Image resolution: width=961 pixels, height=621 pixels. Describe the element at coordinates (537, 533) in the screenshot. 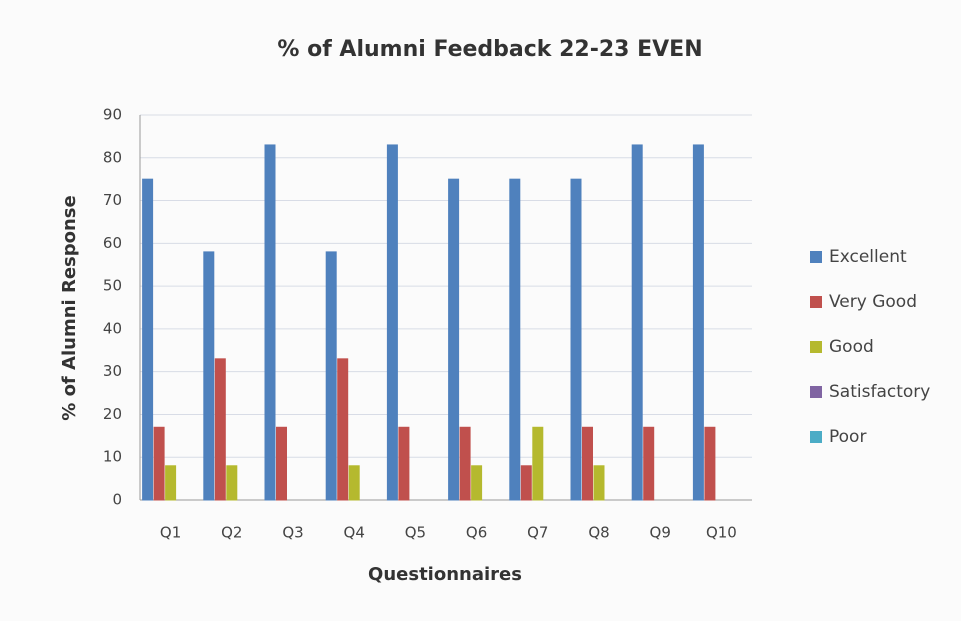

I see `x-tick-label: Q7` at that location.